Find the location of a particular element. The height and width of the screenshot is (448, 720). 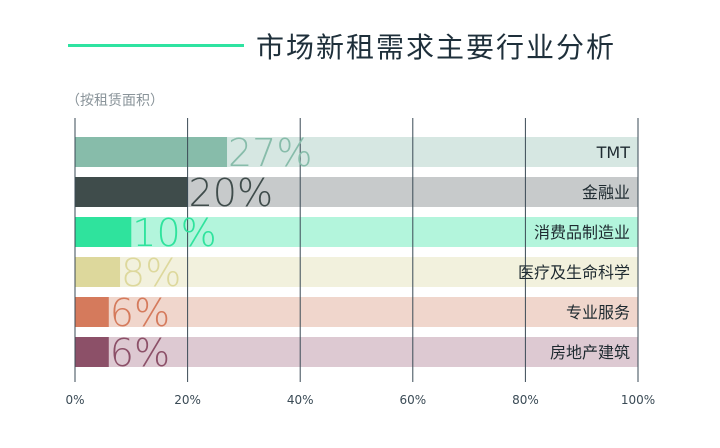

value-label: 10% is located at coordinates (174, 233).